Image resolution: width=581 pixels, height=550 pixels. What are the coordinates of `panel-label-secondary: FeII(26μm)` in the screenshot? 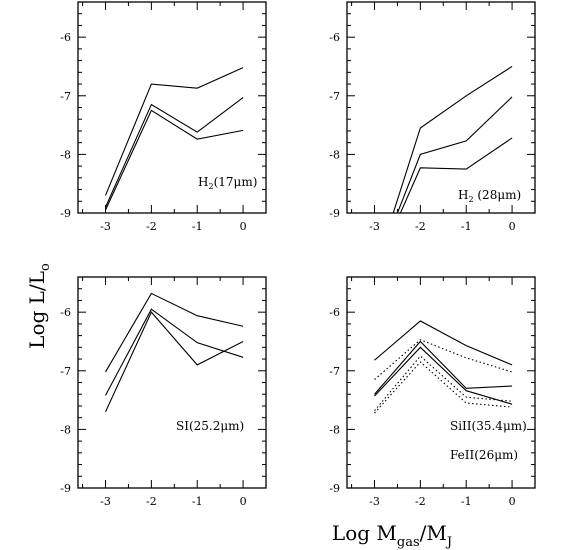 It's located at (484, 455).